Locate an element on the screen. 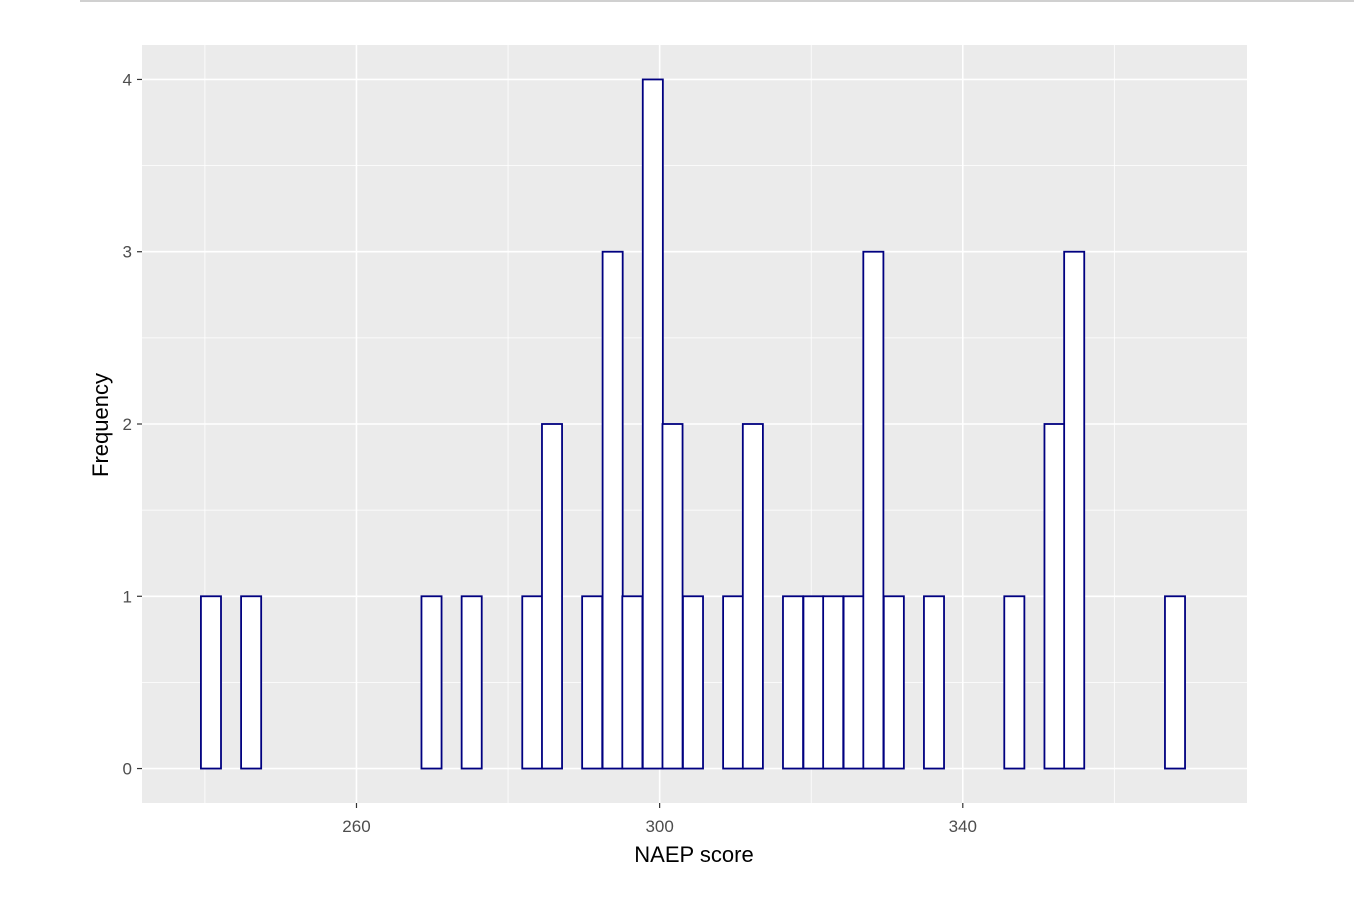  y-tick-label: 1 is located at coordinates (127, 596).